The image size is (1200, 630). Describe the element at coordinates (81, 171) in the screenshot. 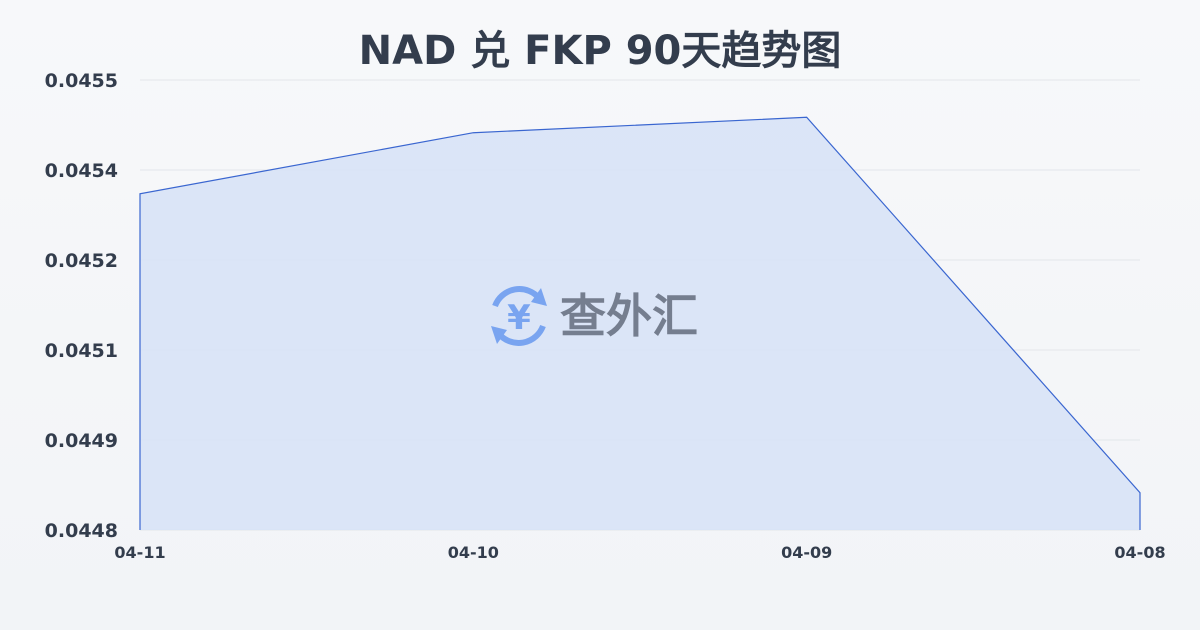

I see `y-tick-label: 0.0454` at that location.